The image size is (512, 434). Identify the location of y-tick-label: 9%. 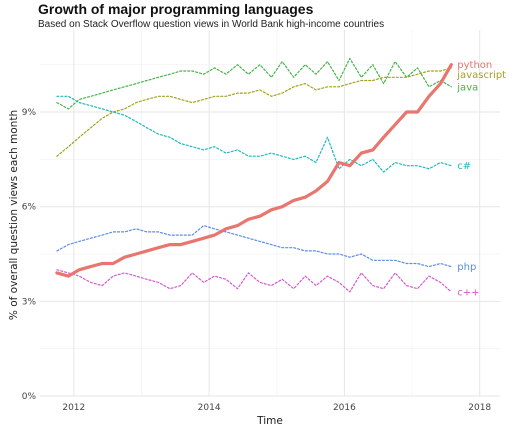
(29, 113).